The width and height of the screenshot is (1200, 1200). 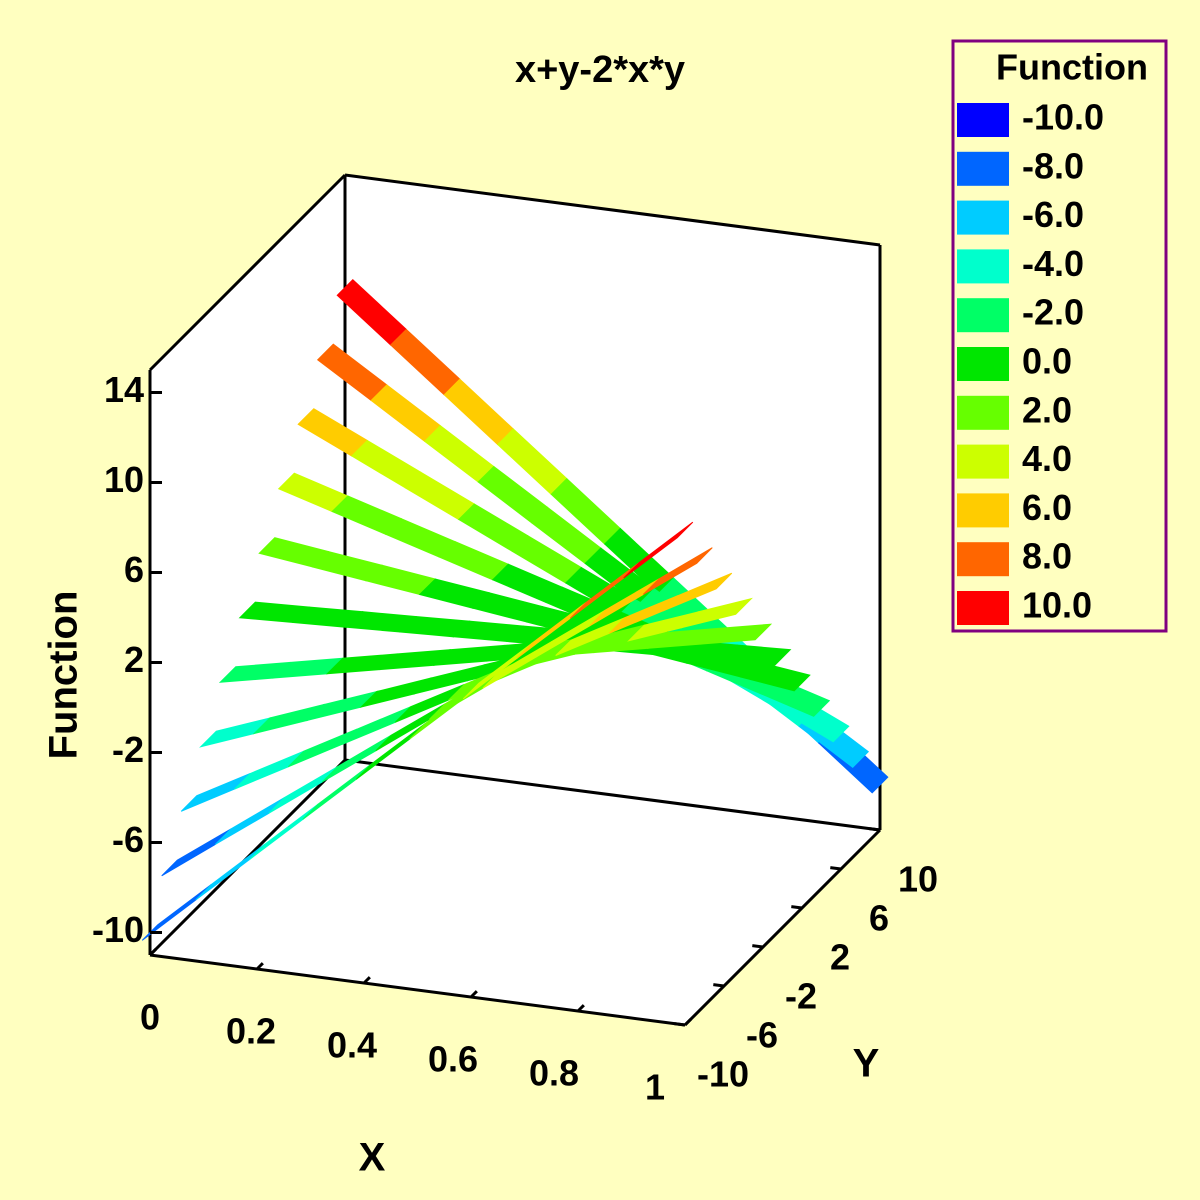 I want to click on legend-label: 2.0, so click(x=1047, y=409).